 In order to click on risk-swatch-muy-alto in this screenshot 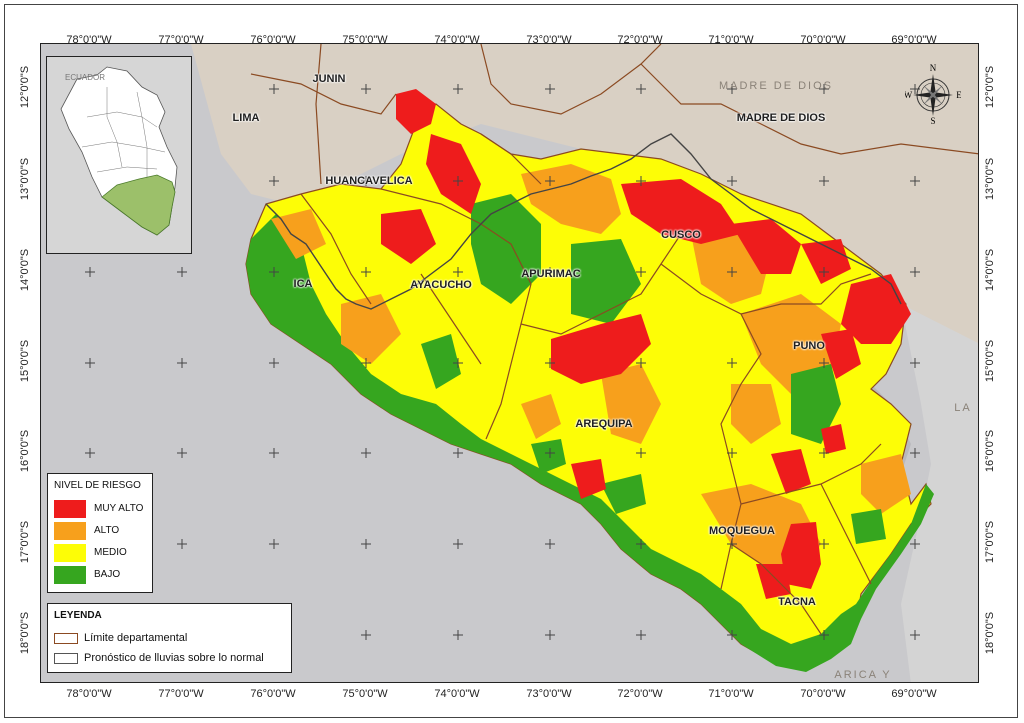, I will do `click(70, 509)`.